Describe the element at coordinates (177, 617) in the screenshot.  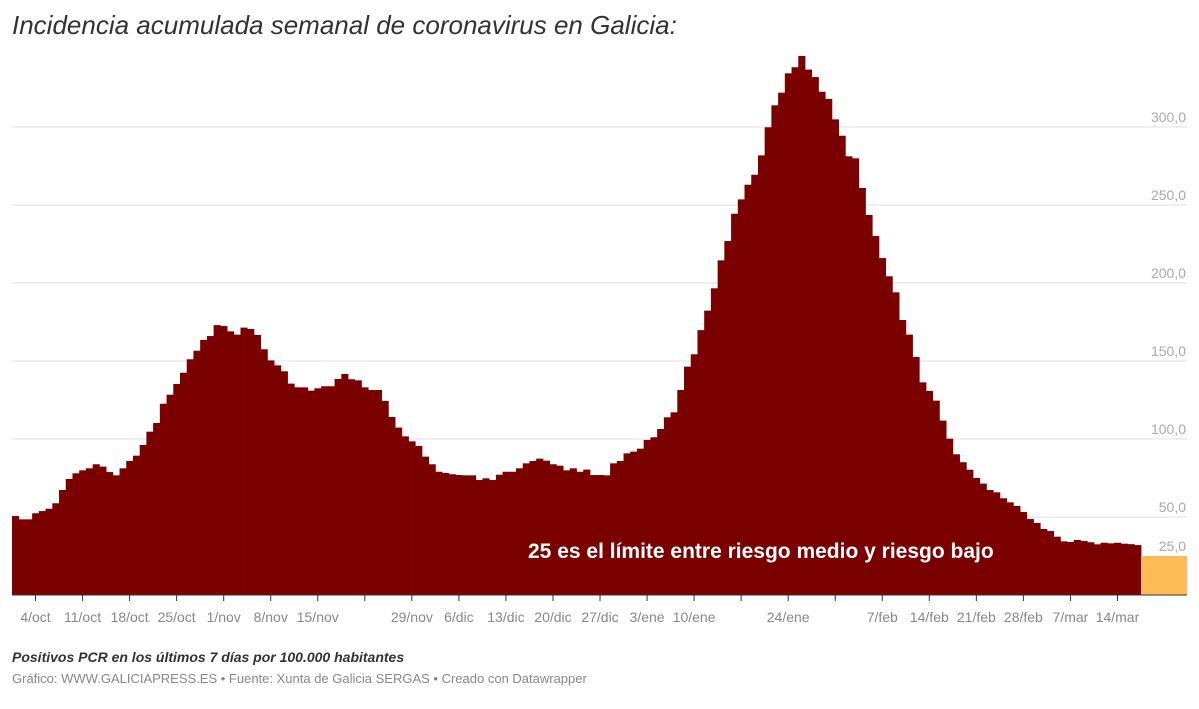
I see `x-tick-label: 25/oct` at that location.